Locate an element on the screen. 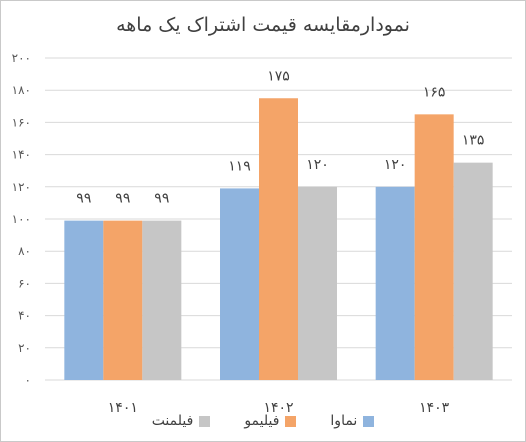 The width and height of the screenshot is (526, 442). y-tick-label: ۲۰ is located at coordinates (24, 348).